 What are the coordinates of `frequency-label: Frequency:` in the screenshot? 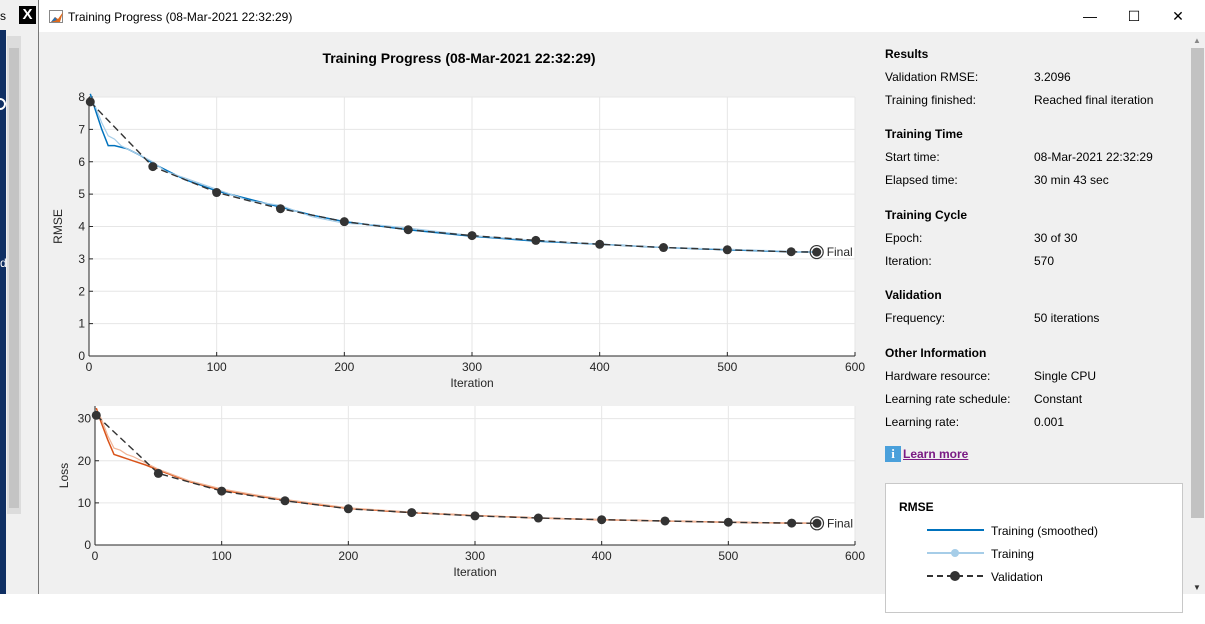 It's located at (915, 318).